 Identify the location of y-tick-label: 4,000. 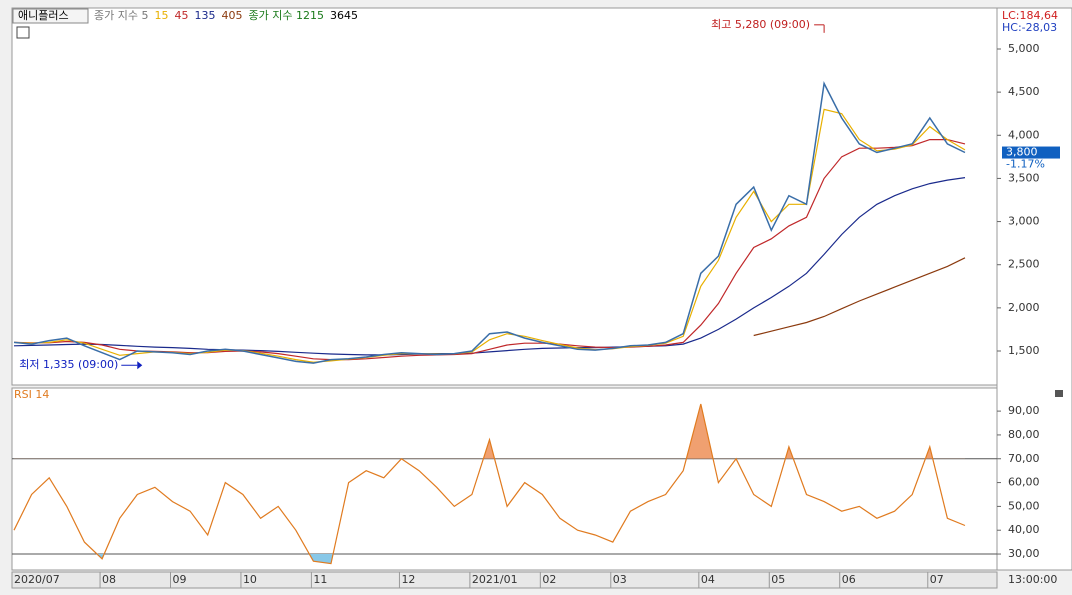
(1024, 134).